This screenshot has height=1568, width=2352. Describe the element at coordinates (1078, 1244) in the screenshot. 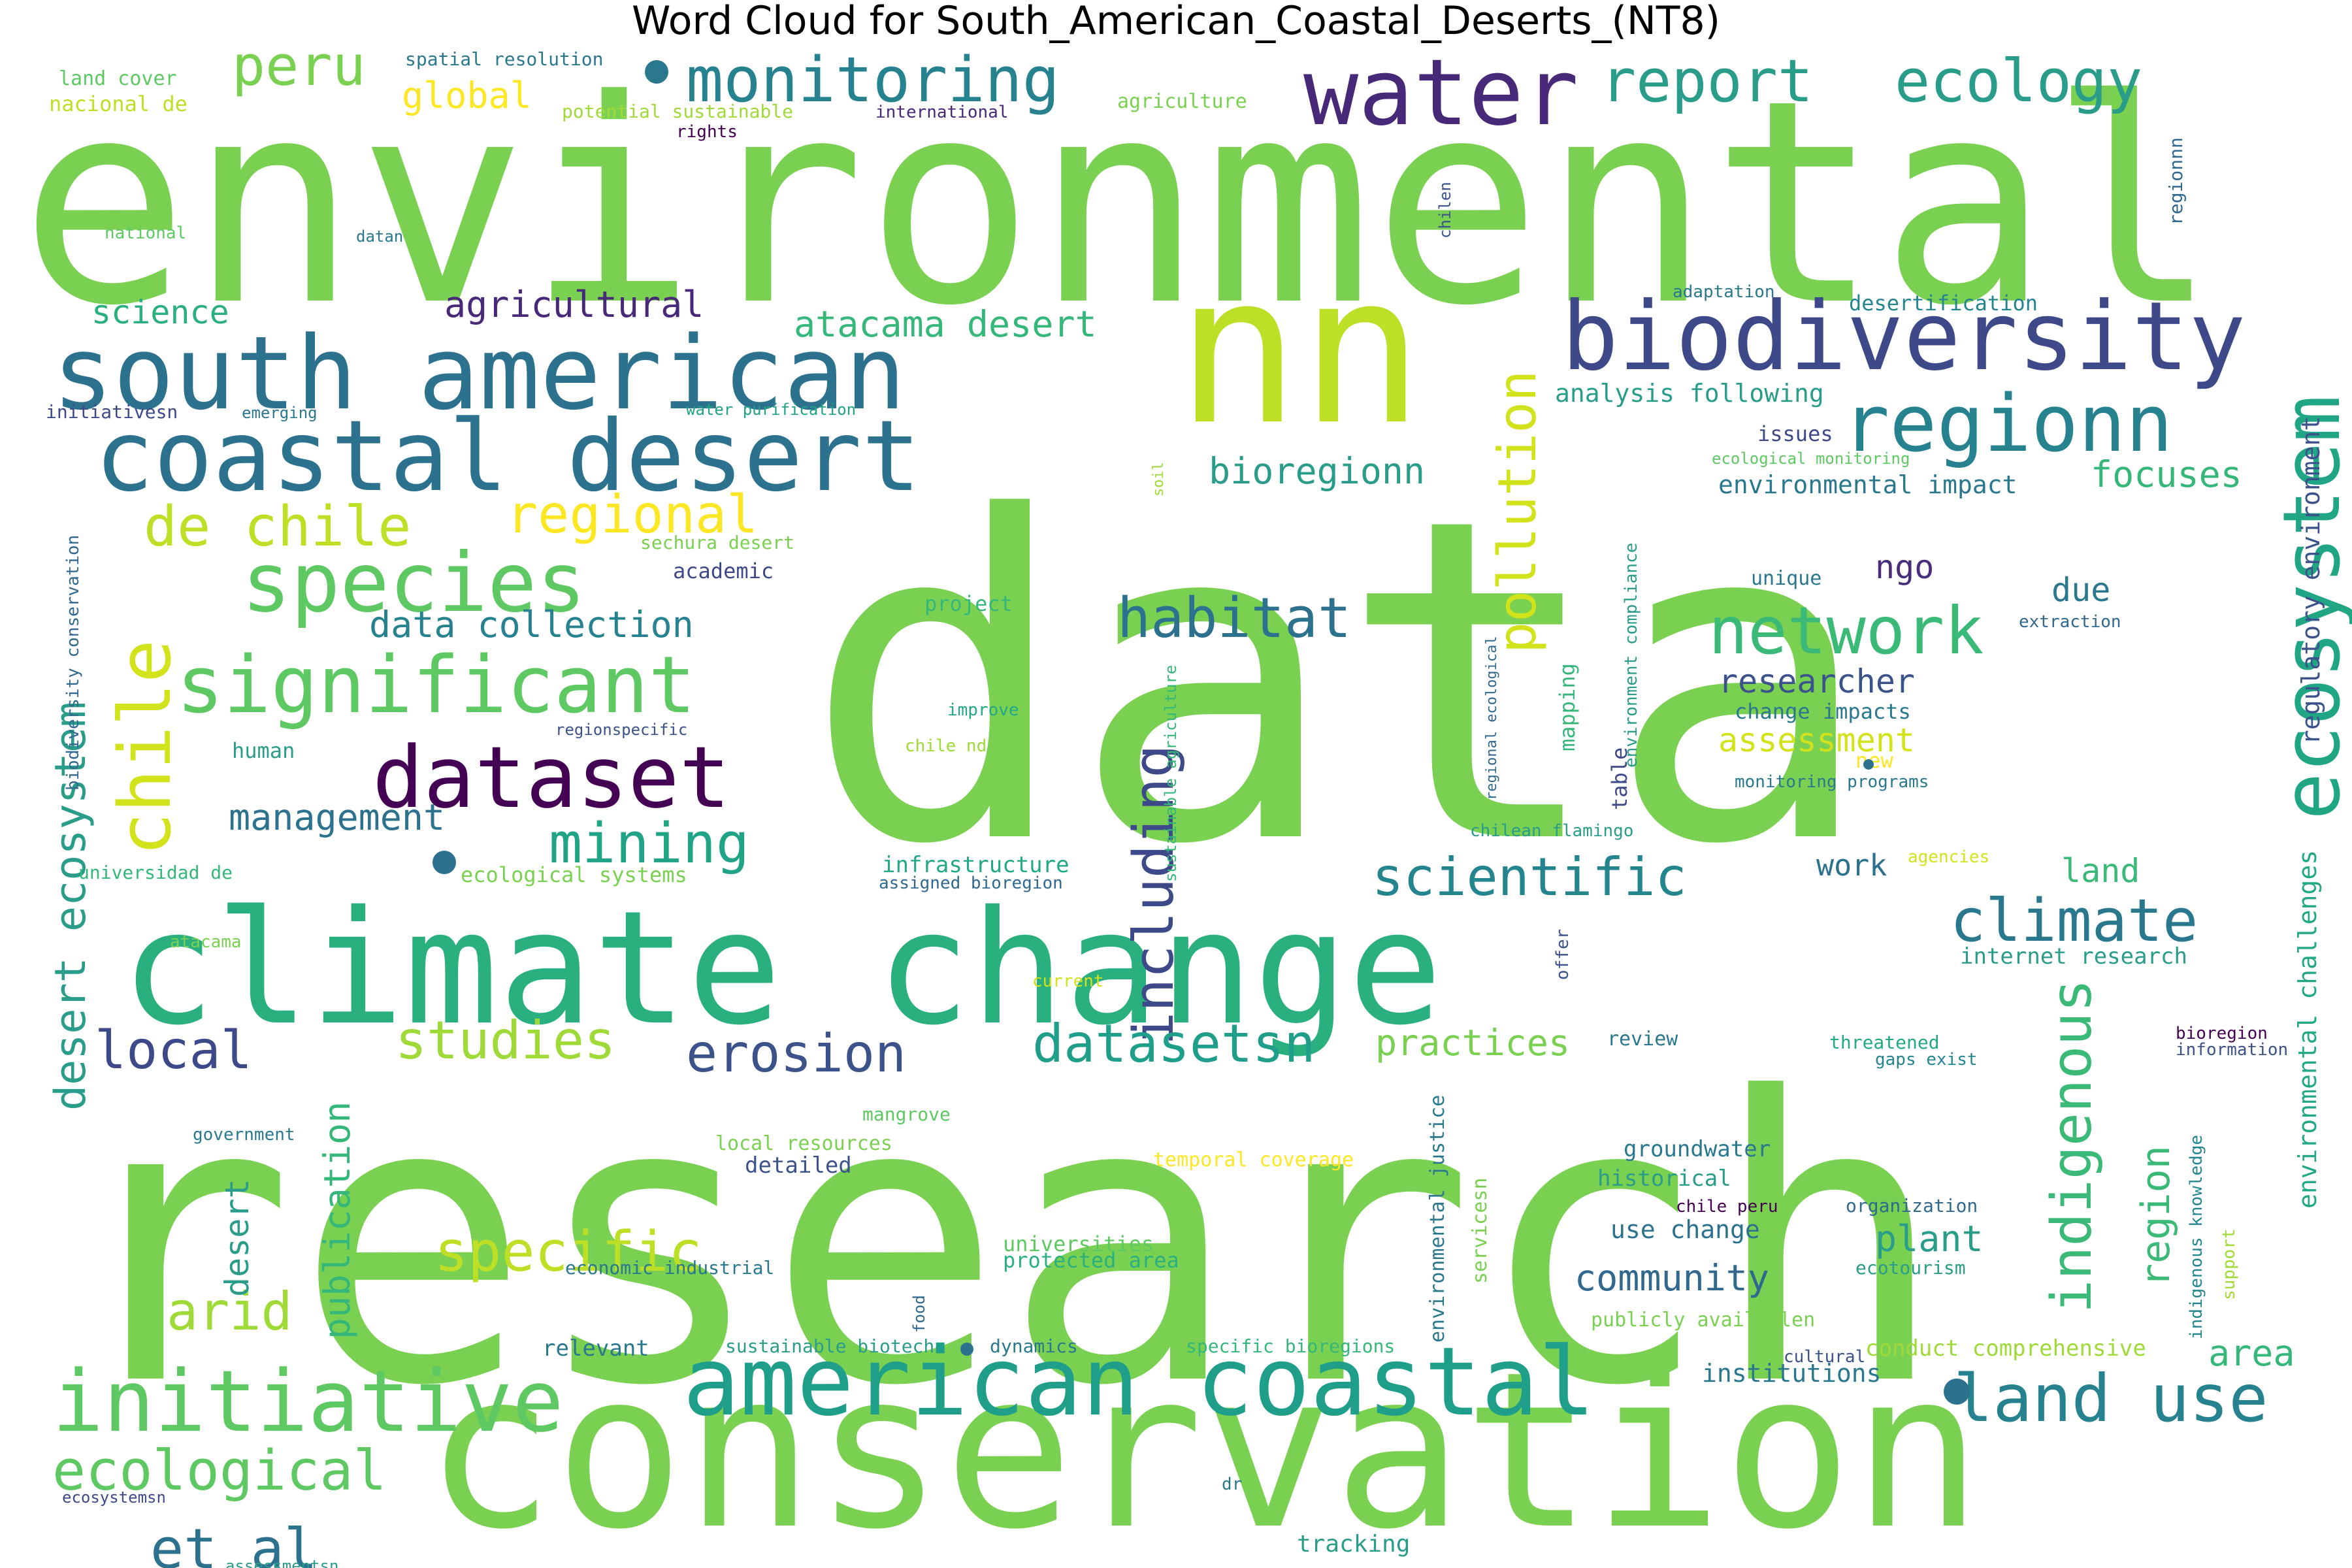

I see `cloud-small-word-66: universities` at that location.